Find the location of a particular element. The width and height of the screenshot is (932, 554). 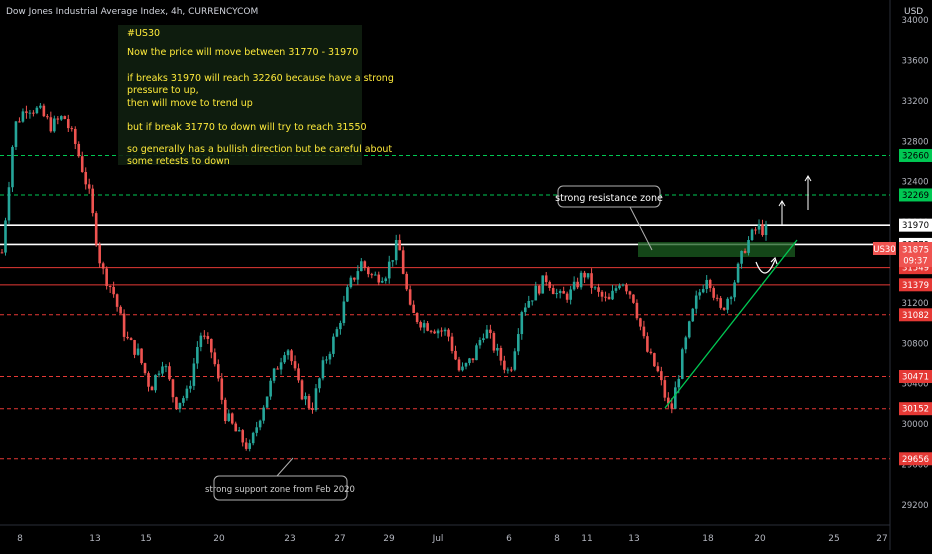

retest-arrow-head is located at coordinates (774, 260).